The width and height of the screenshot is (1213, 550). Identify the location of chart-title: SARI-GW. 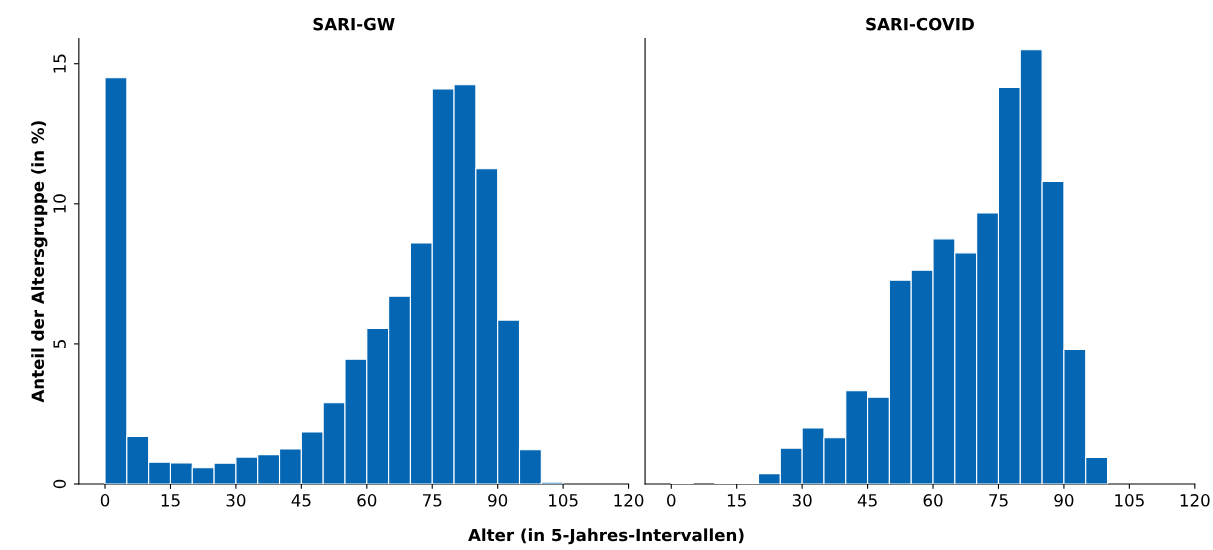
(354, 24).